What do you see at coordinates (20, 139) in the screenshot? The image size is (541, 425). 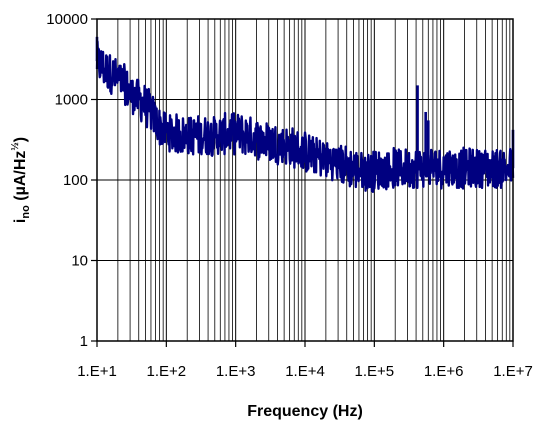 I see `y-axis-title-end: )` at bounding box center [20, 139].